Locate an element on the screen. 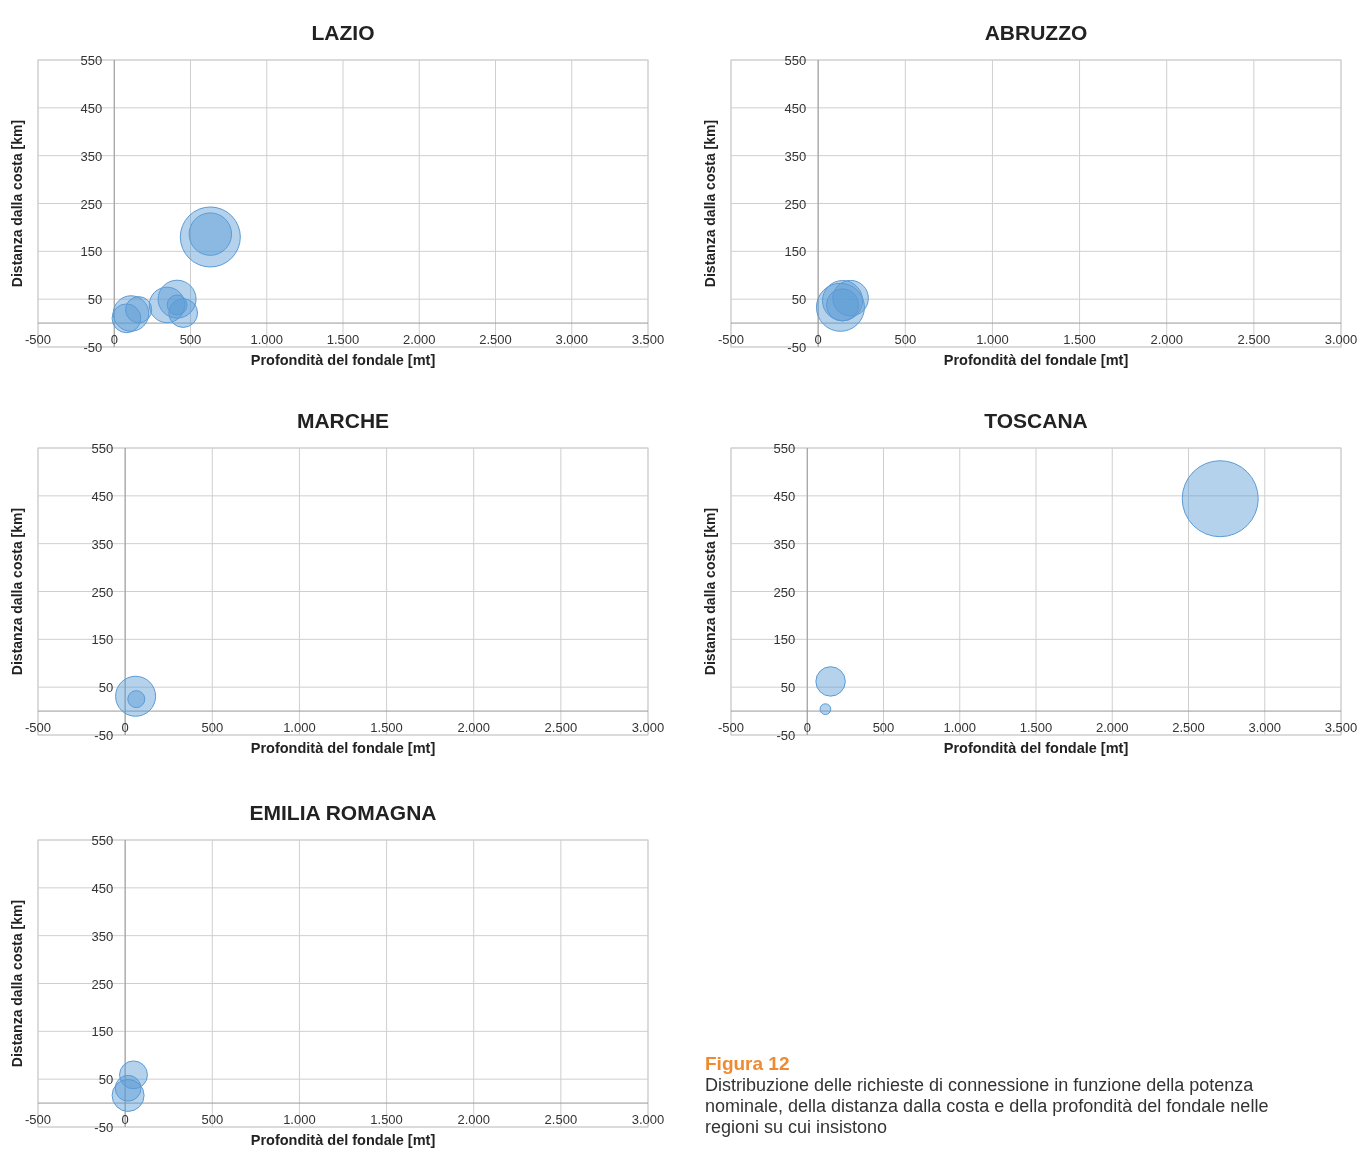 This screenshot has height=1149, width=1363. chart-title: EMILIA ROMAGNA is located at coordinates (343, 812).